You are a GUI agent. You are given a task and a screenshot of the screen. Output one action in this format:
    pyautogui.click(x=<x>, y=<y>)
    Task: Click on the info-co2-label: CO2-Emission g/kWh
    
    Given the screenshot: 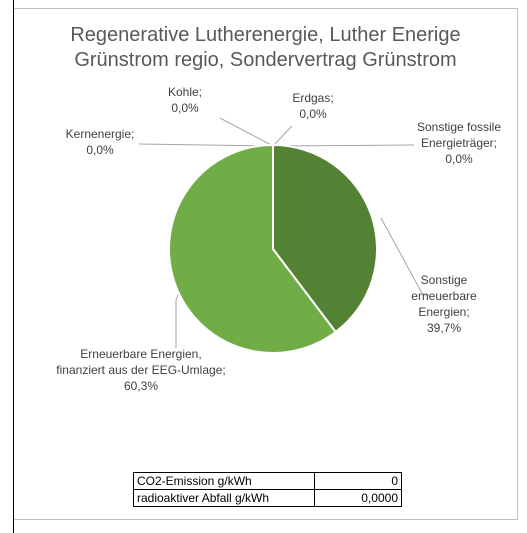 What is the action you would take?
    pyautogui.click(x=224, y=481)
    